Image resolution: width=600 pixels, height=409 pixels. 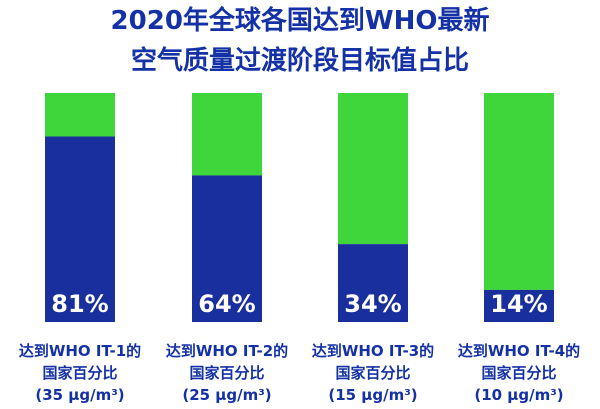 I want to click on bar-value-label: 64%, so click(x=226, y=304).